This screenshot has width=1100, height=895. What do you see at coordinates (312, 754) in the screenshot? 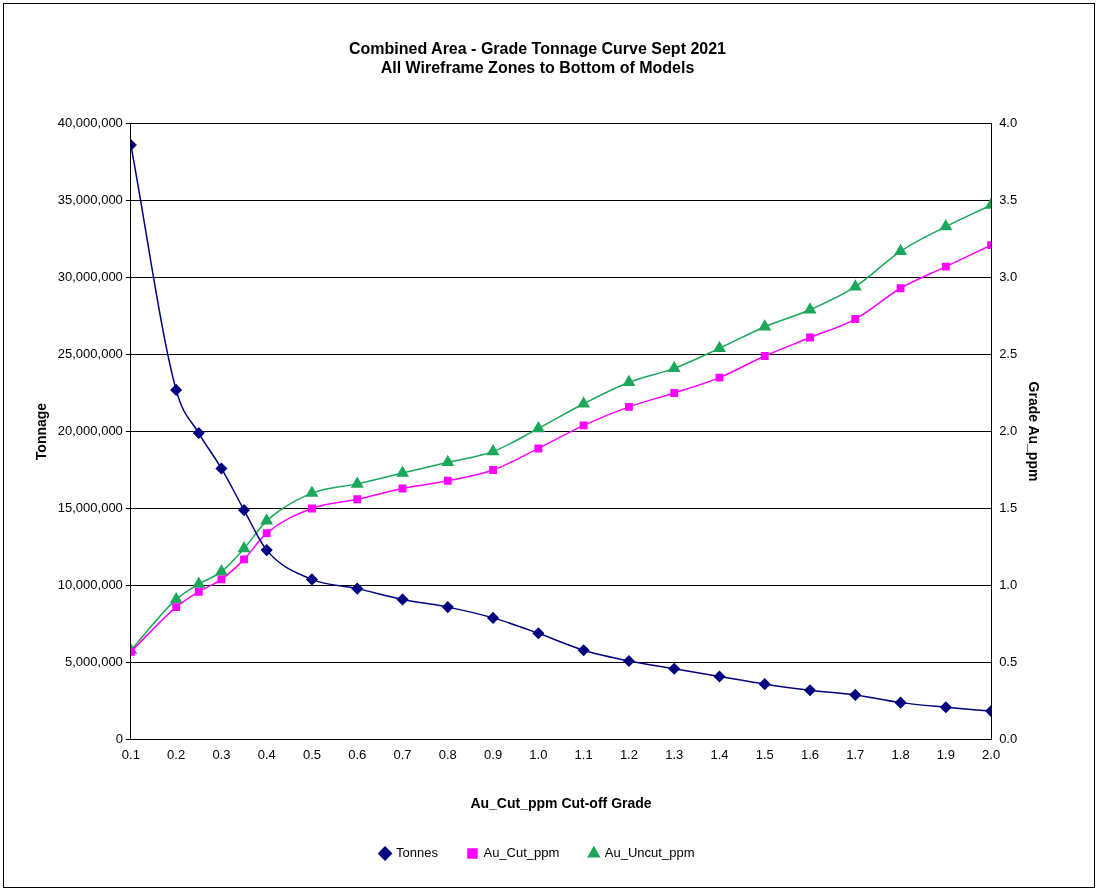
I see `x-tick-label: 0.5` at bounding box center [312, 754].